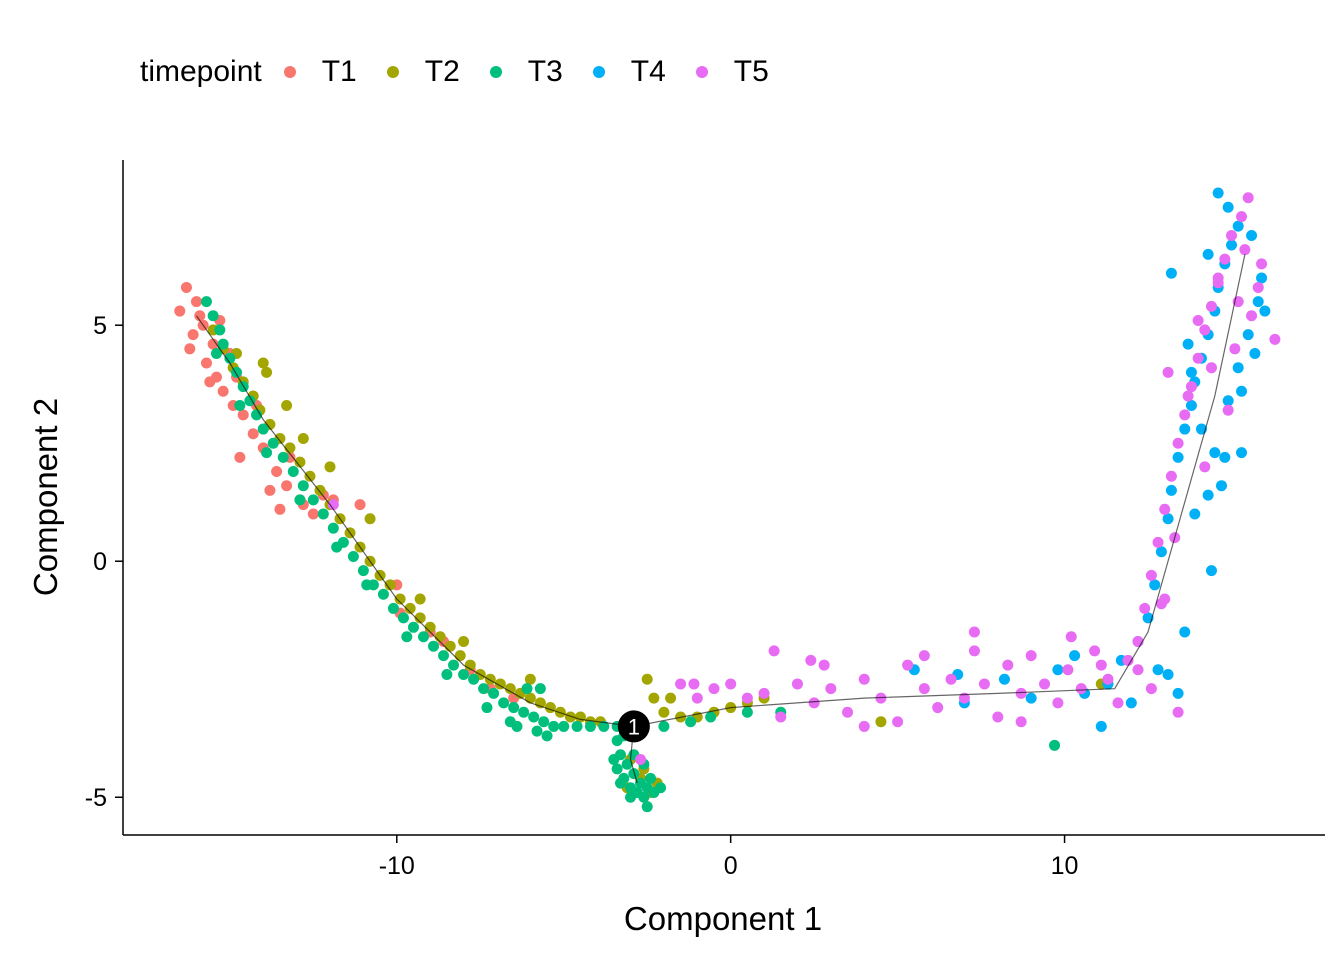 The height and width of the screenshot is (960, 1344). I want to click on legend-swatch-t5, so click(701, 72).